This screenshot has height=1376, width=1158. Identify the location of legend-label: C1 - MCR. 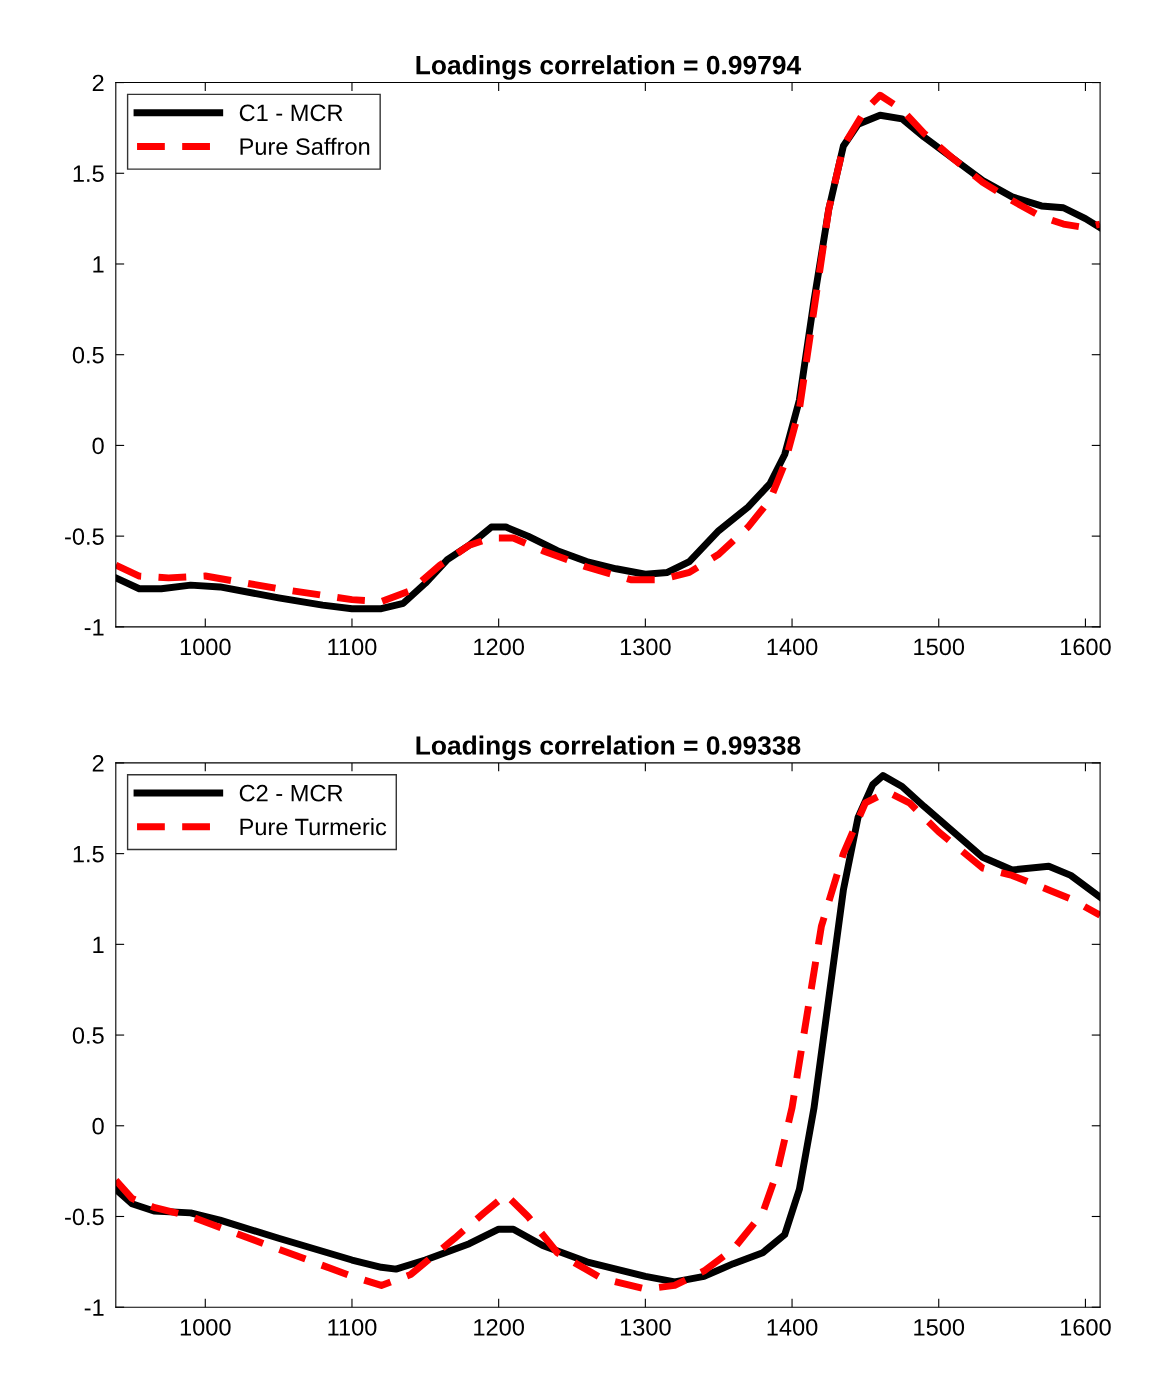
(291, 113).